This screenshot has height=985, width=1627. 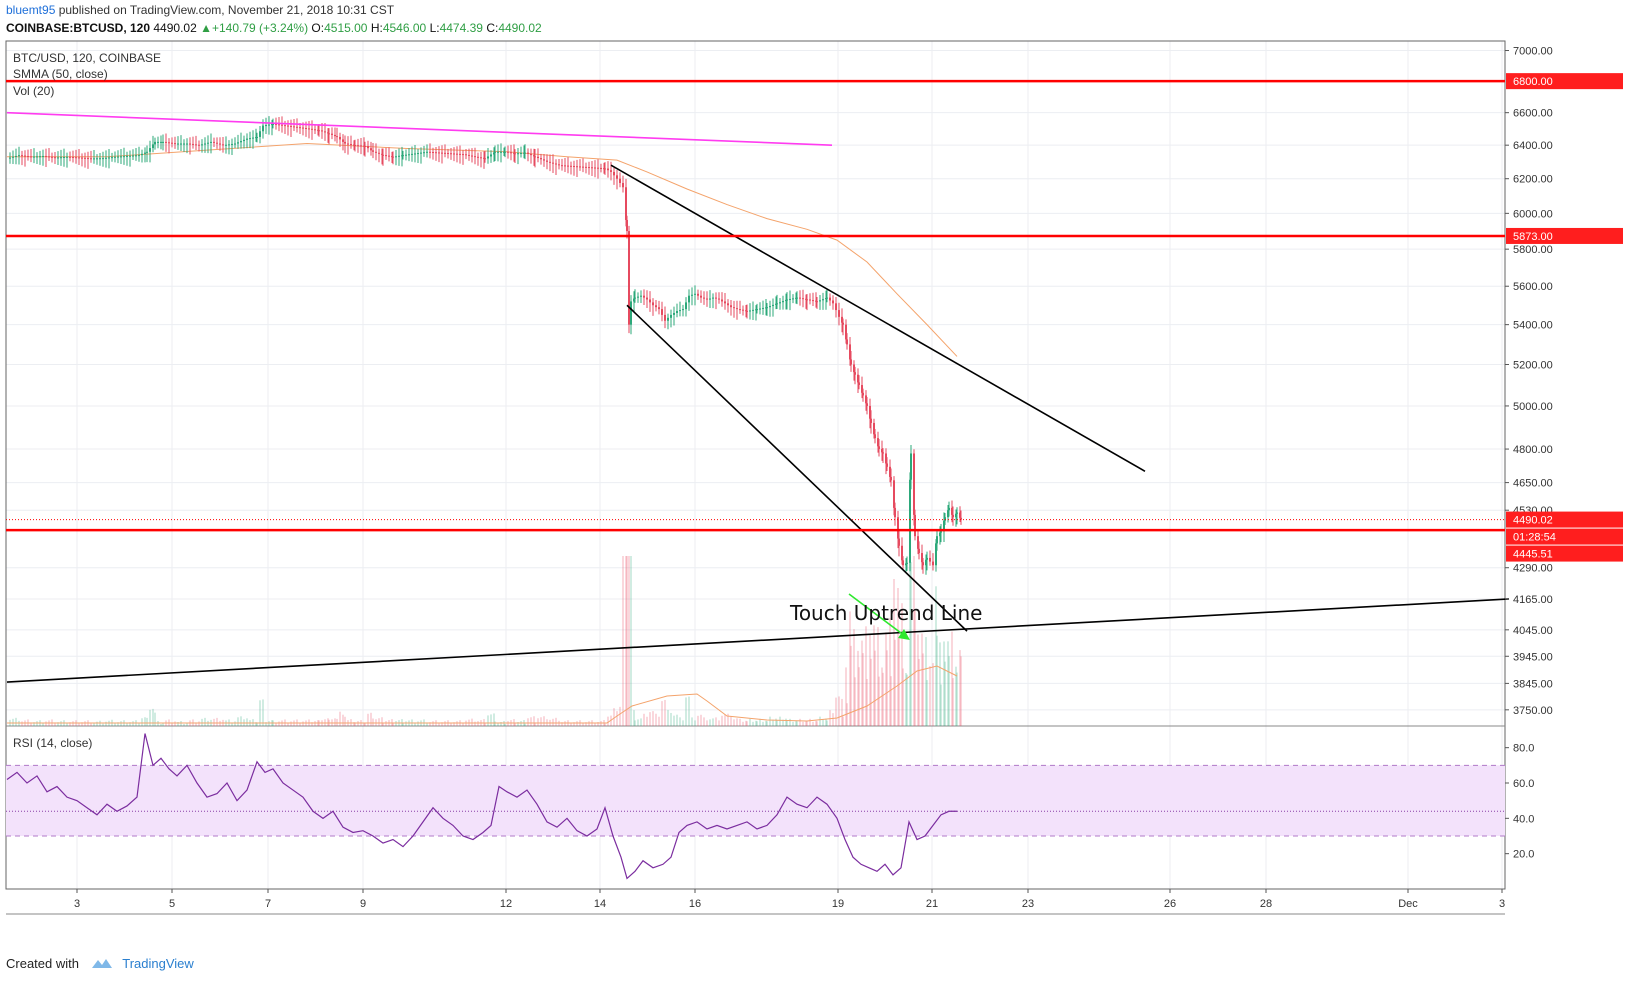 What do you see at coordinates (878, 318) in the screenshot?
I see `trendline-channel-upper` at bounding box center [878, 318].